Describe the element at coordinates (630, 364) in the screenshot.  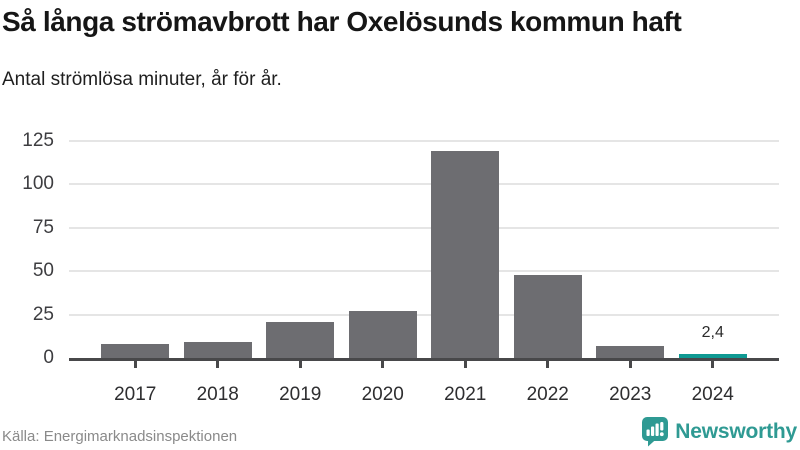
I see `x-axis-tick-2023` at that location.